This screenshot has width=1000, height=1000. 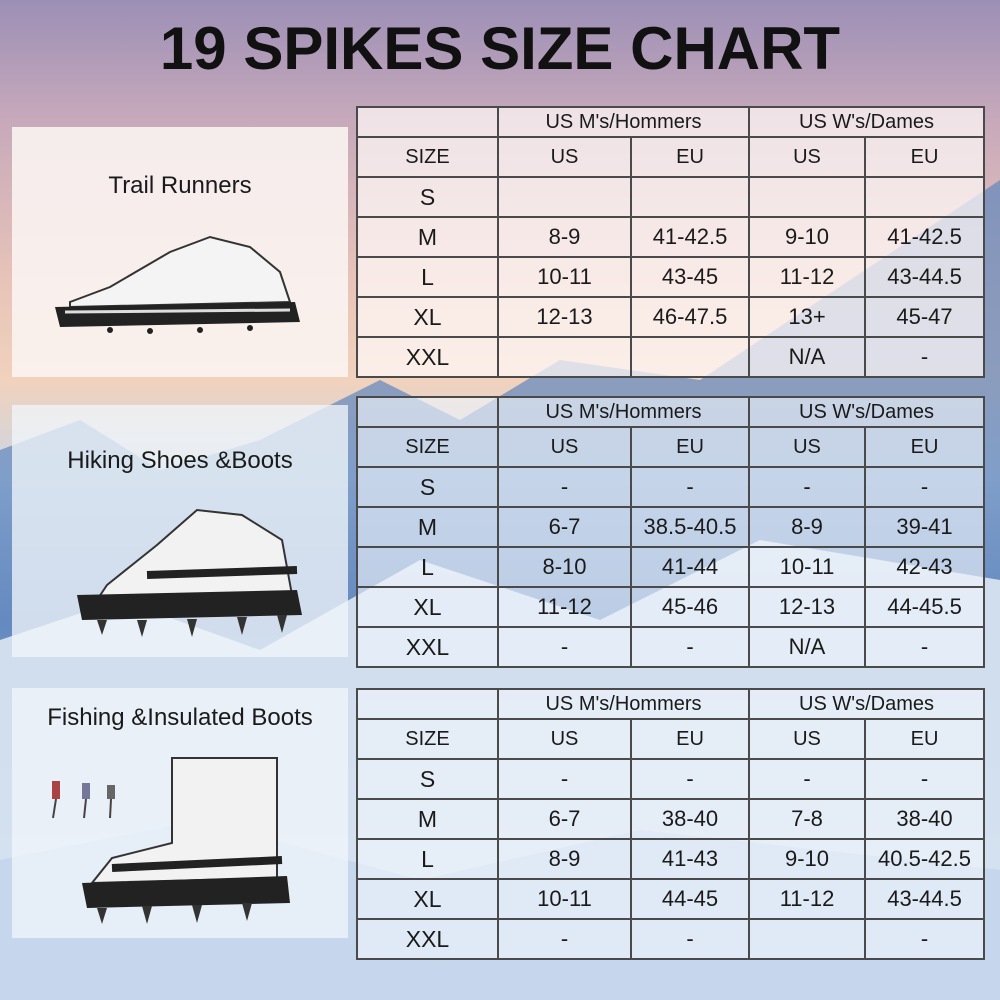 I want to click on table-row: L 10-11 43-45 11-12 43-44.5, so click(x=671, y=277).